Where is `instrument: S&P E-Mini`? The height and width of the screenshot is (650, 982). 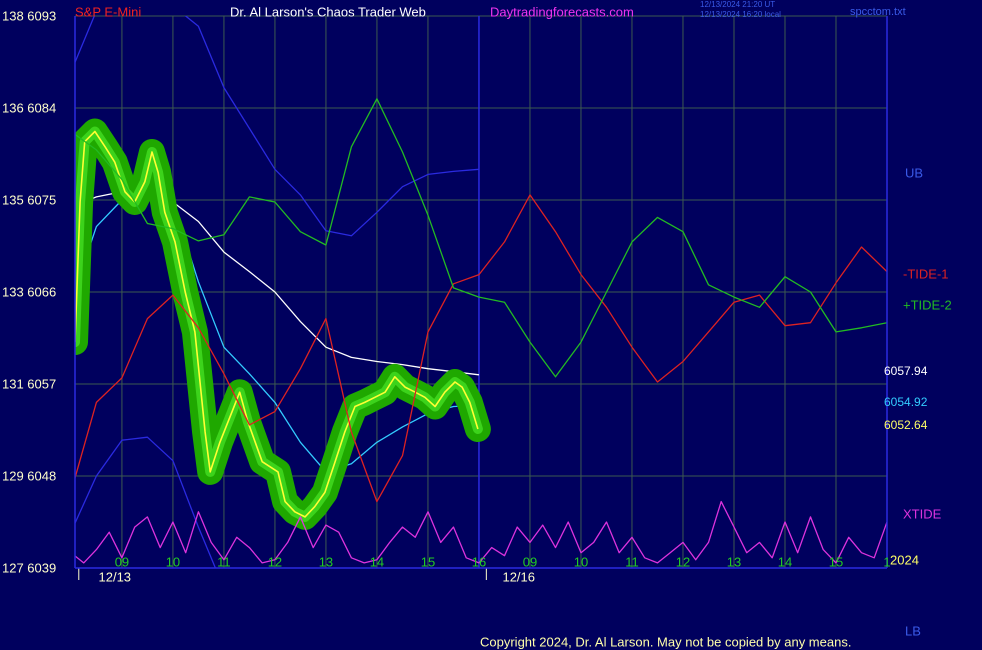
instrument: S&P E-Mini is located at coordinates (108, 11).